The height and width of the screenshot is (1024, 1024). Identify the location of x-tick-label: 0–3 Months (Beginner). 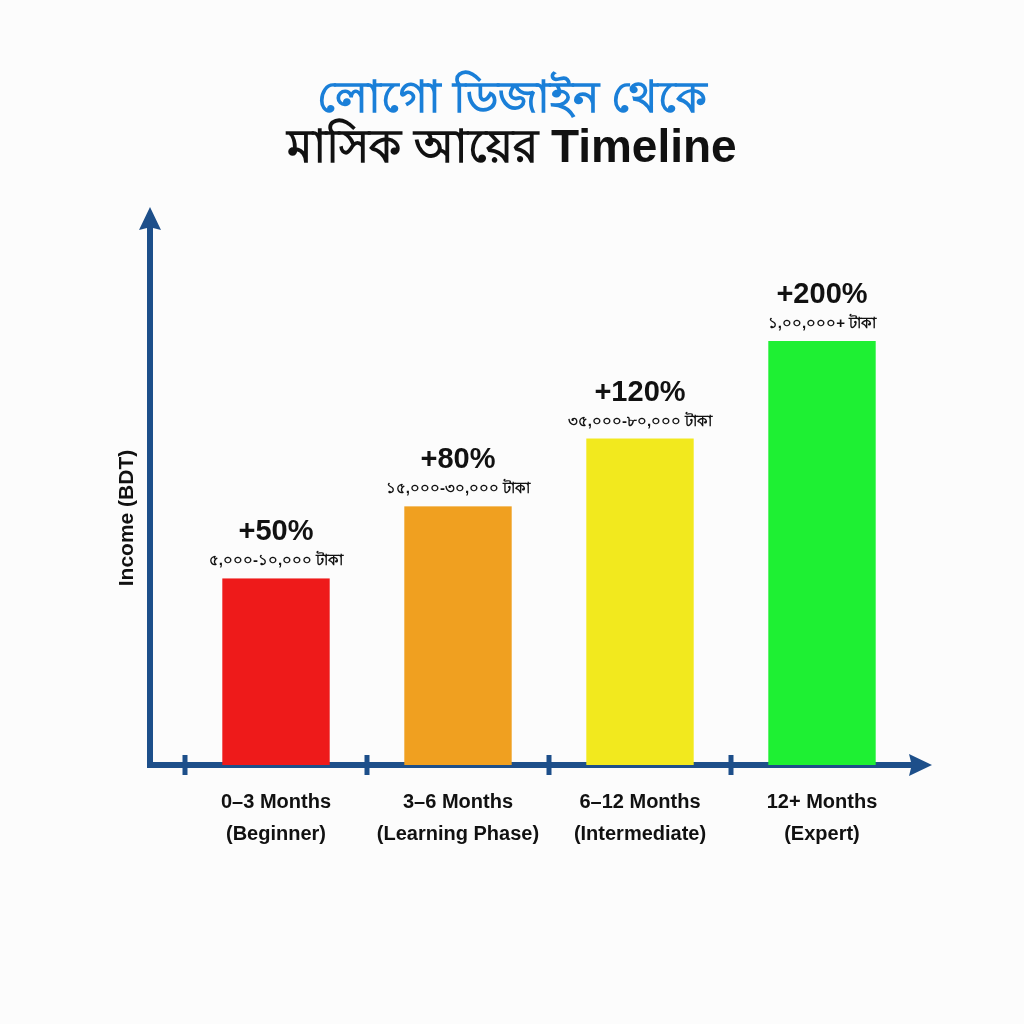
(276, 817).